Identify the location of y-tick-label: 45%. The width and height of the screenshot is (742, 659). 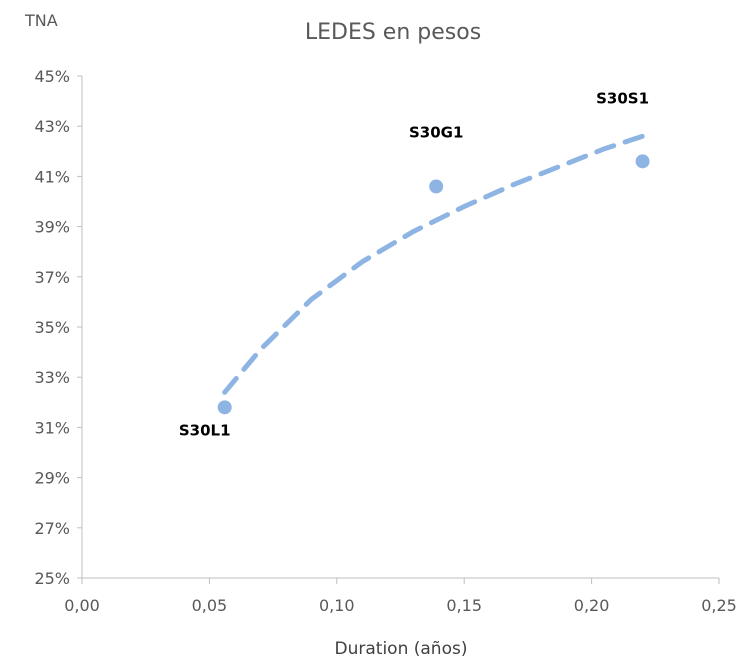
(52, 76).